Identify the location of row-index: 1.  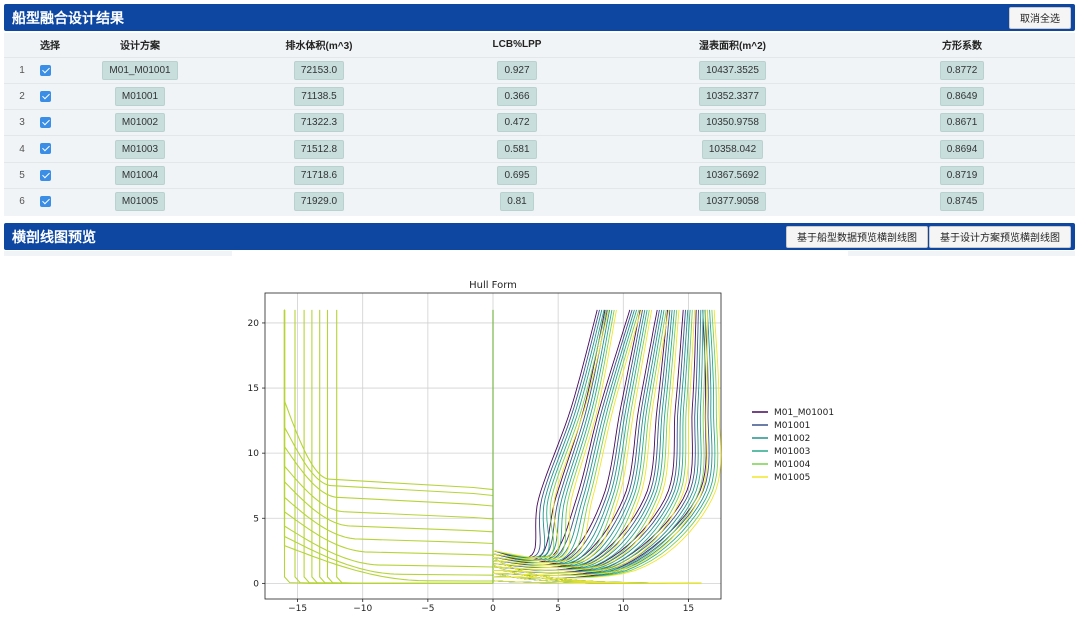
(22, 70).